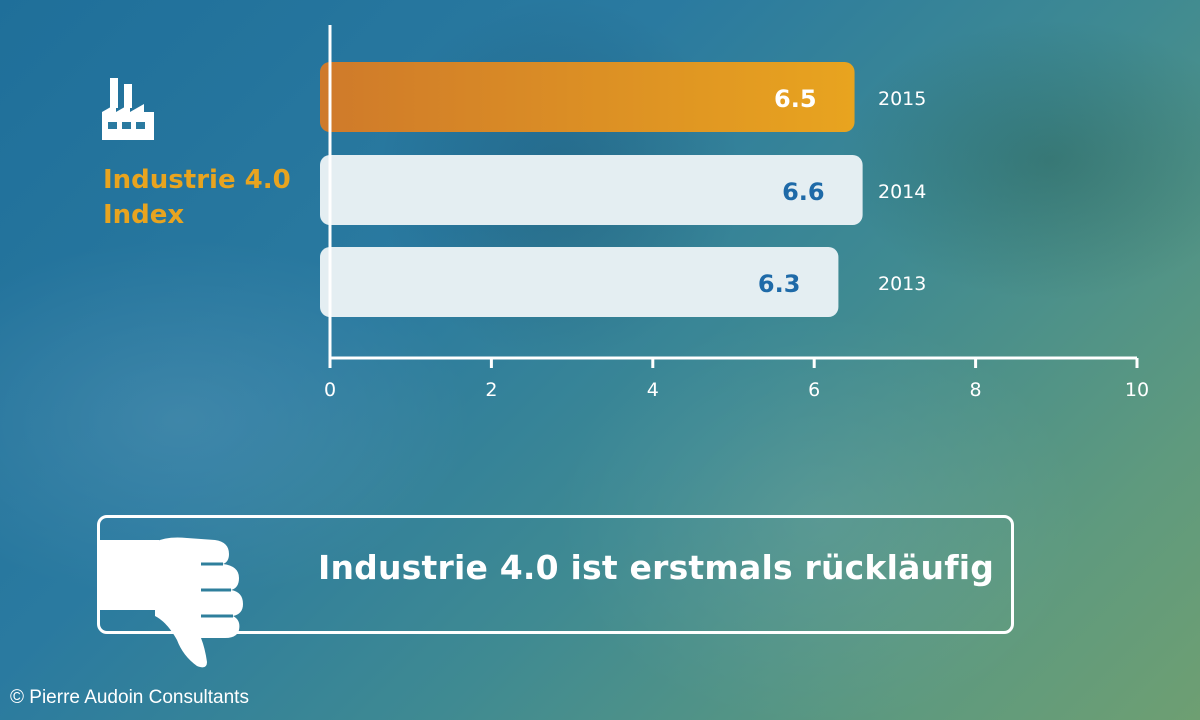 The image size is (1200, 720). I want to click on x-tick-label-4: 4, so click(653, 390).